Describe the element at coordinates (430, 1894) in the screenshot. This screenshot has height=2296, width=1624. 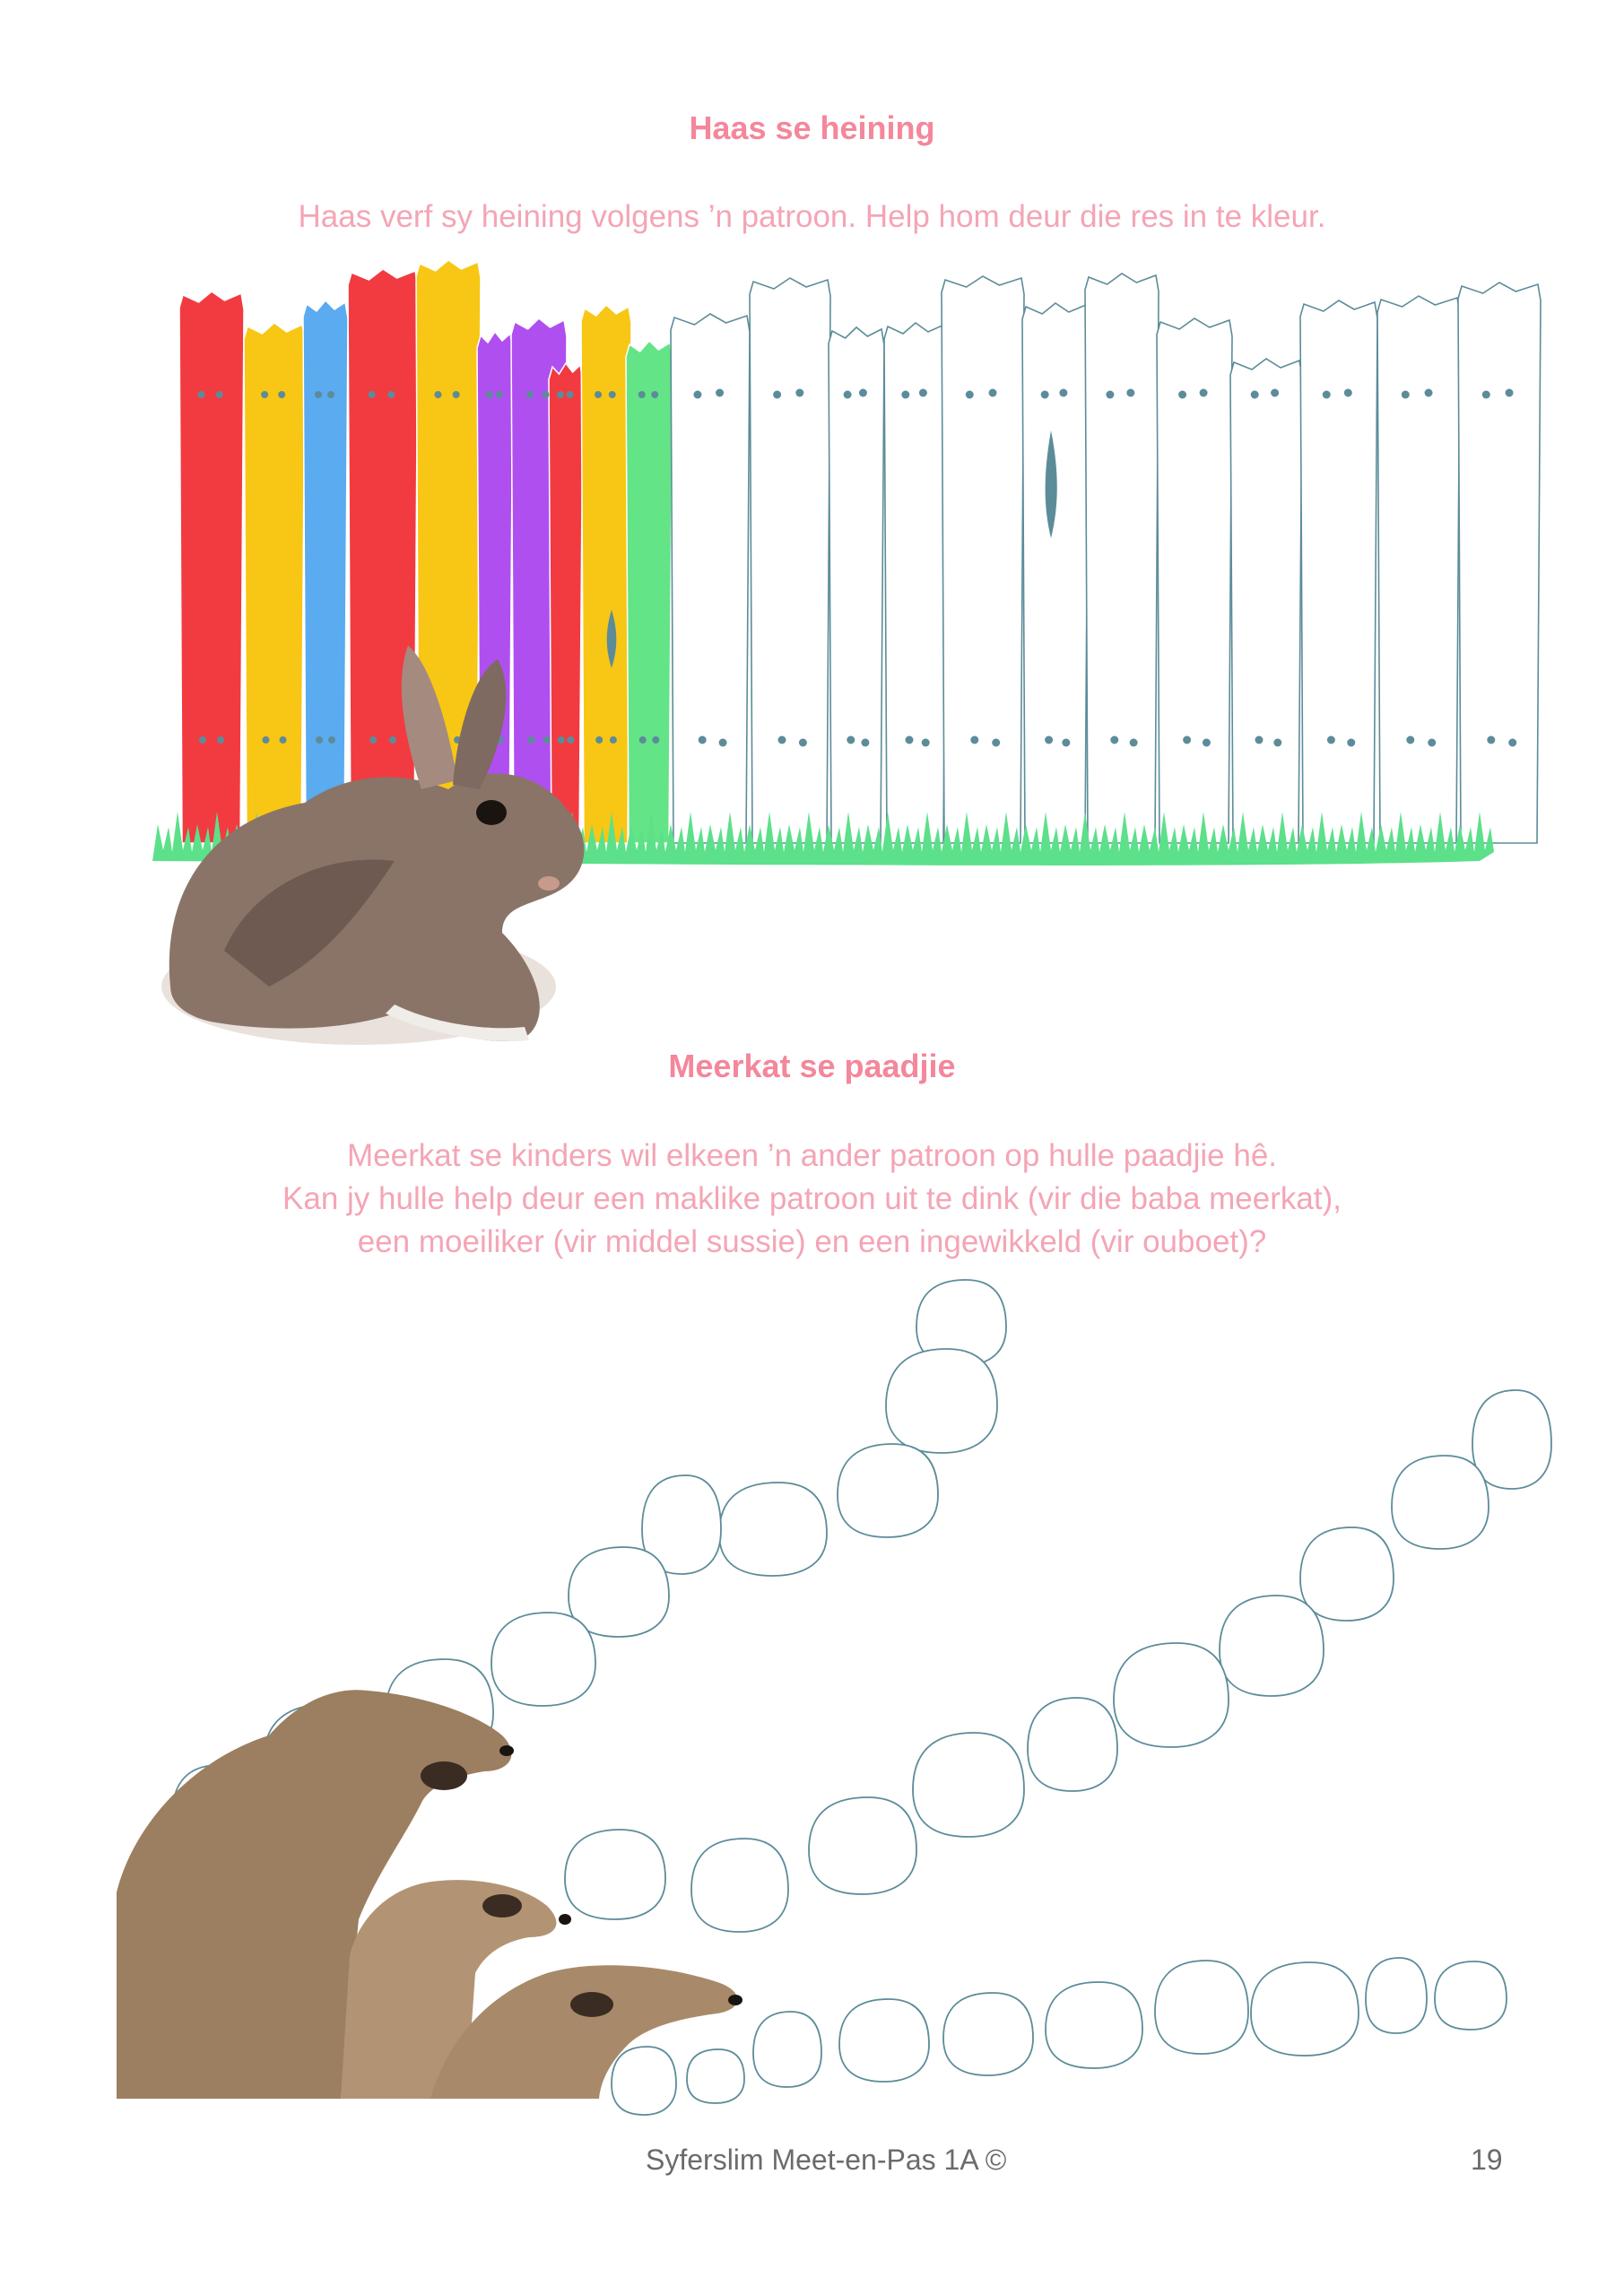
I see `meerkats-photo` at that location.